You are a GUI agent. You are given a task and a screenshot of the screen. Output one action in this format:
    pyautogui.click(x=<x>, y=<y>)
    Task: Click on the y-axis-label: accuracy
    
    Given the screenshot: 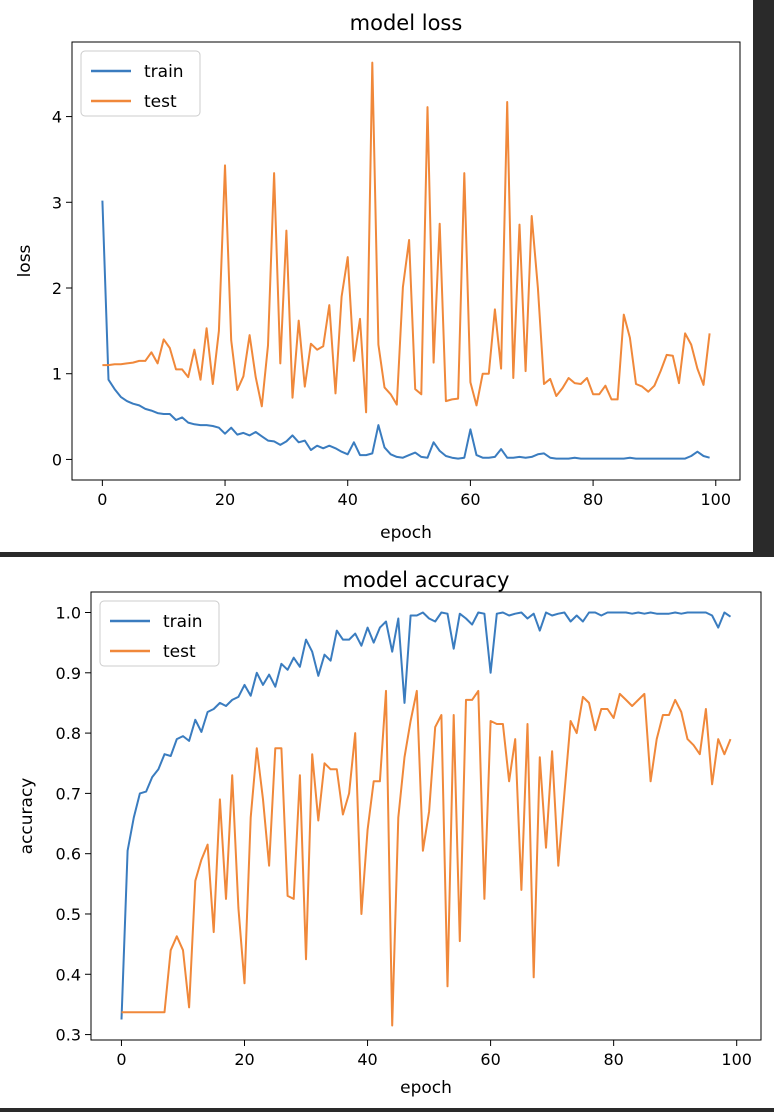 What is the action you would take?
    pyautogui.click(x=27, y=816)
    